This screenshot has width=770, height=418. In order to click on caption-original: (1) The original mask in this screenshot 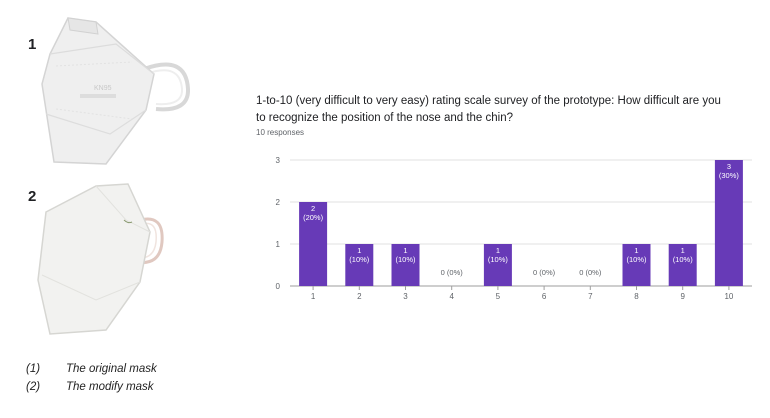, I will do `click(91, 369)`.